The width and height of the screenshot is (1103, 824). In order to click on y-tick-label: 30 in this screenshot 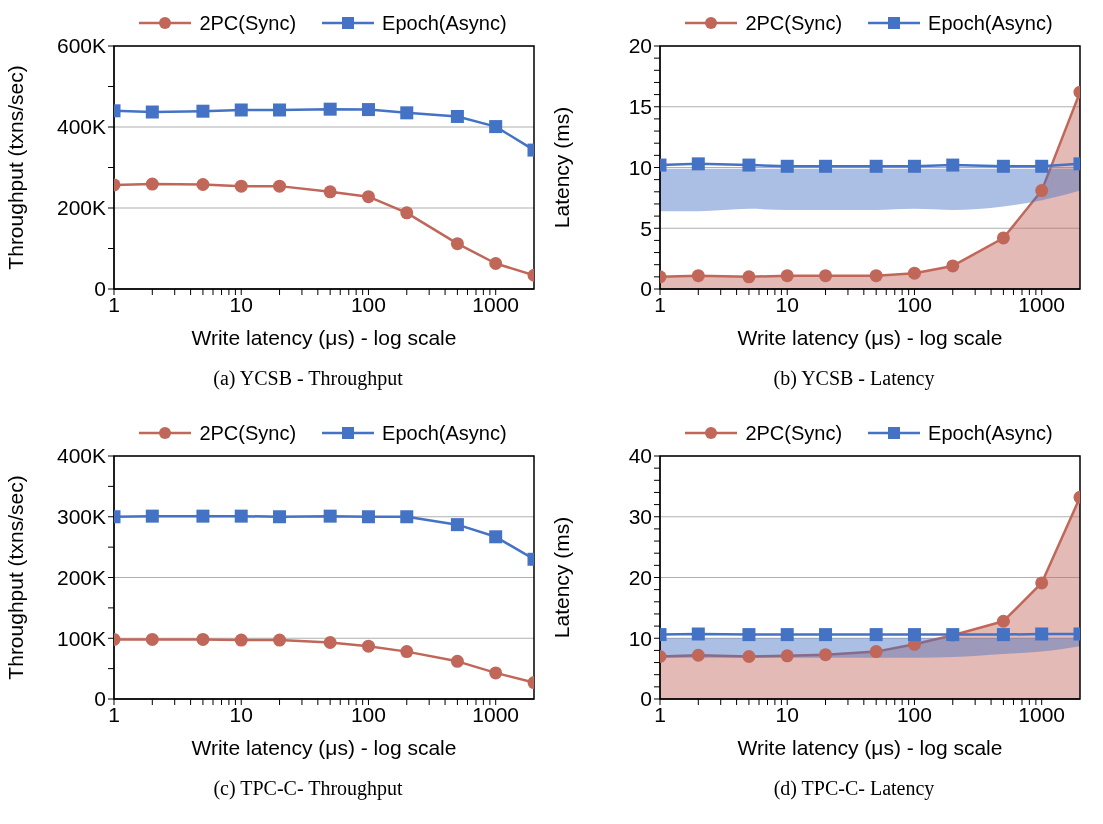, I will do `click(640, 517)`.